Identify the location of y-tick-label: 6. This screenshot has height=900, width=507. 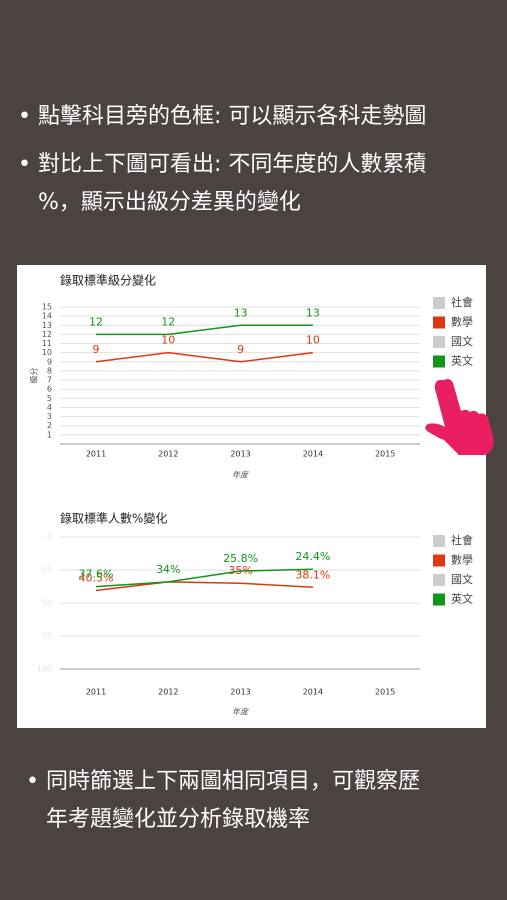
(49, 389).